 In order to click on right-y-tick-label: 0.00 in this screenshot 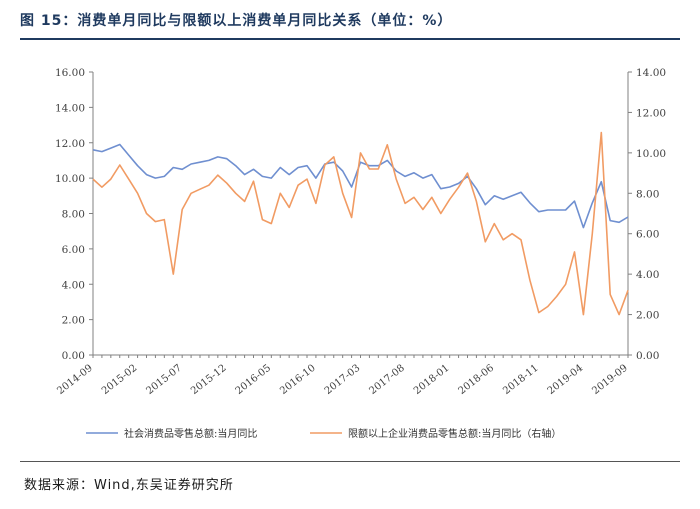, I will do `click(647, 356)`.